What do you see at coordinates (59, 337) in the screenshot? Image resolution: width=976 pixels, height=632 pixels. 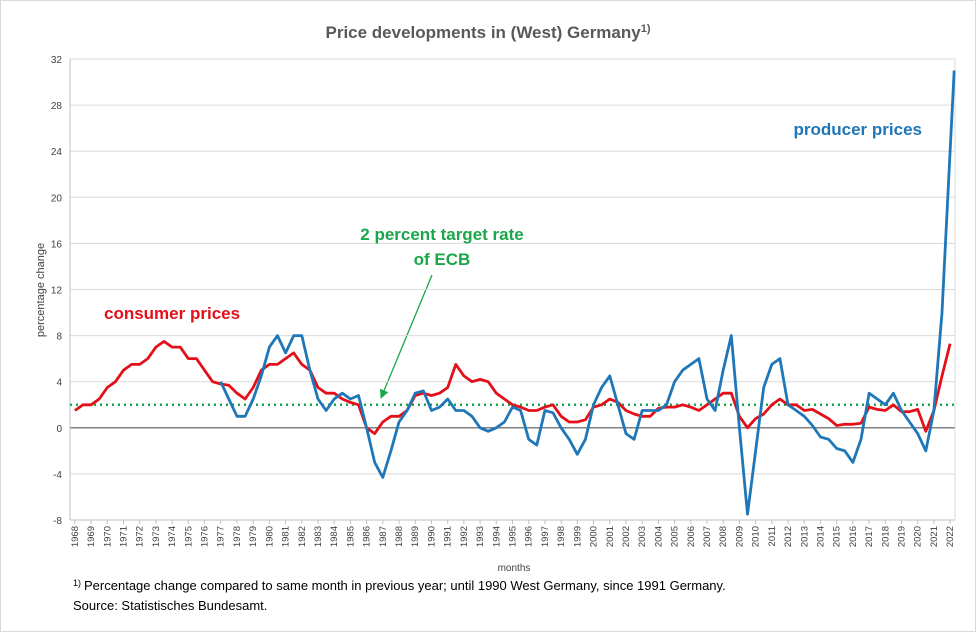 I see `y-tick-label: 8` at bounding box center [59, 337].